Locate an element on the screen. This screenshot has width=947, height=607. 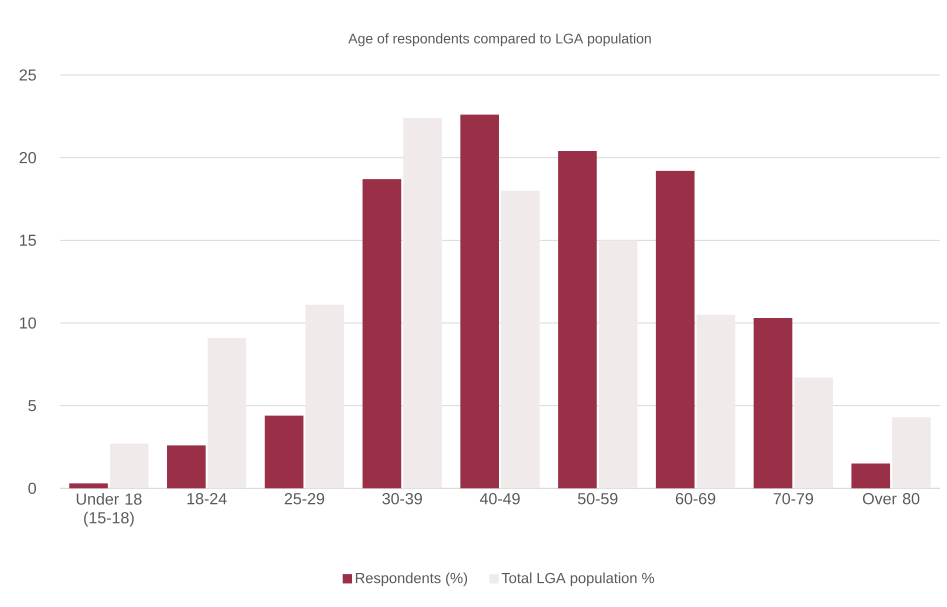
x-tick-label: 70-79 is located at coordinates (794, 498).